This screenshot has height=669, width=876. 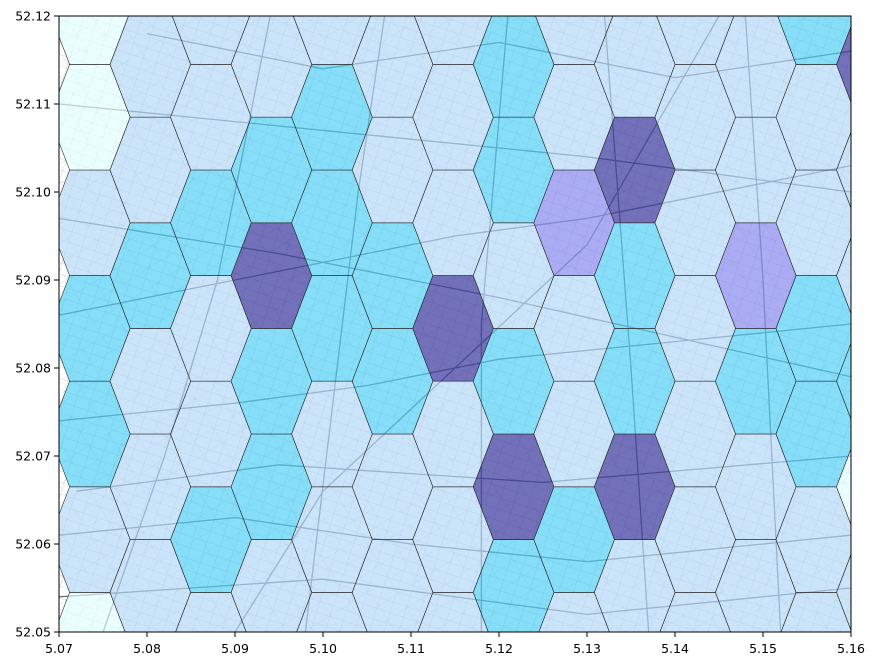 What do you see at coordinates (499, 648) in the screenshot?
I see `x-tick-label: 5.12` at bounding box center [499, 648].